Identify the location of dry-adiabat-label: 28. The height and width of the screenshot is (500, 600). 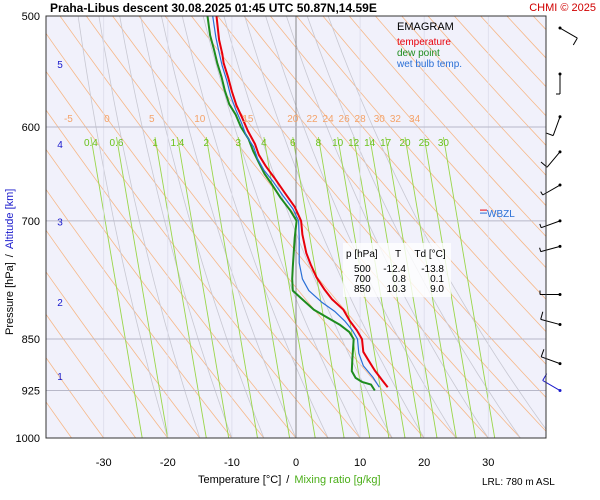
(361, 119).